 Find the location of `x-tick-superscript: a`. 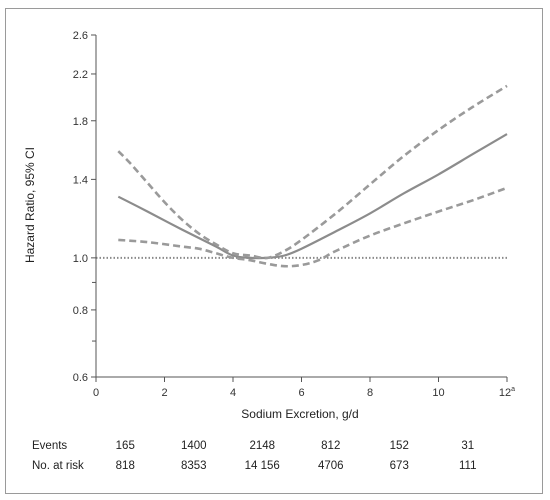

x-tick-superscript: a is located at coordinates (513, 389).